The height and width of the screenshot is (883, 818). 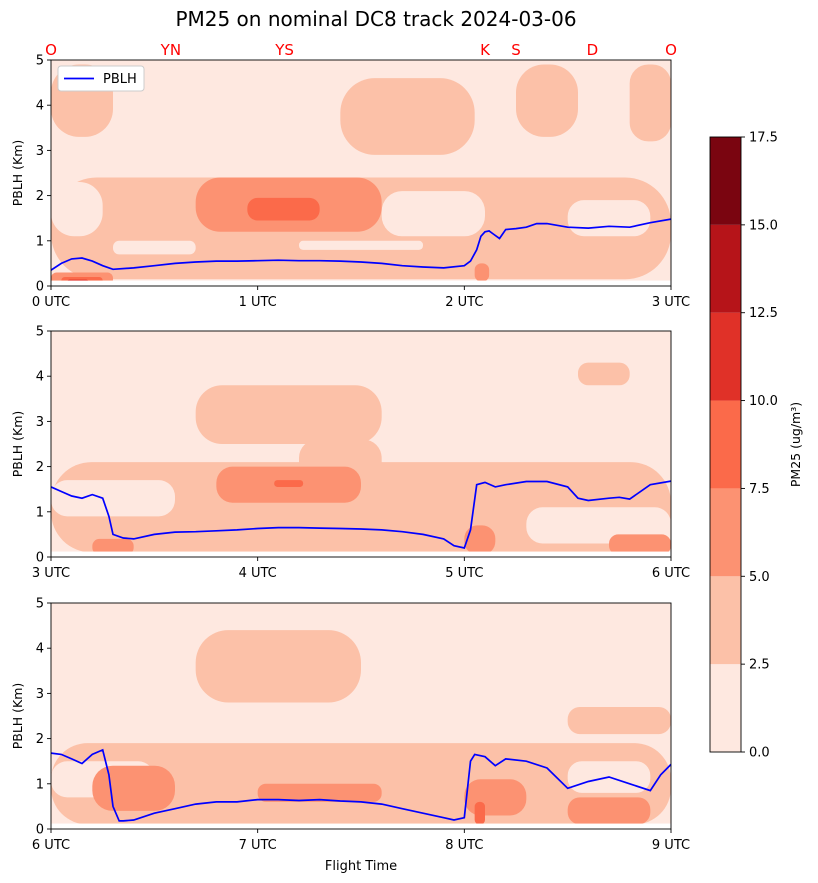 I want to click on legend: PBLH, so click(x=101, y=78).